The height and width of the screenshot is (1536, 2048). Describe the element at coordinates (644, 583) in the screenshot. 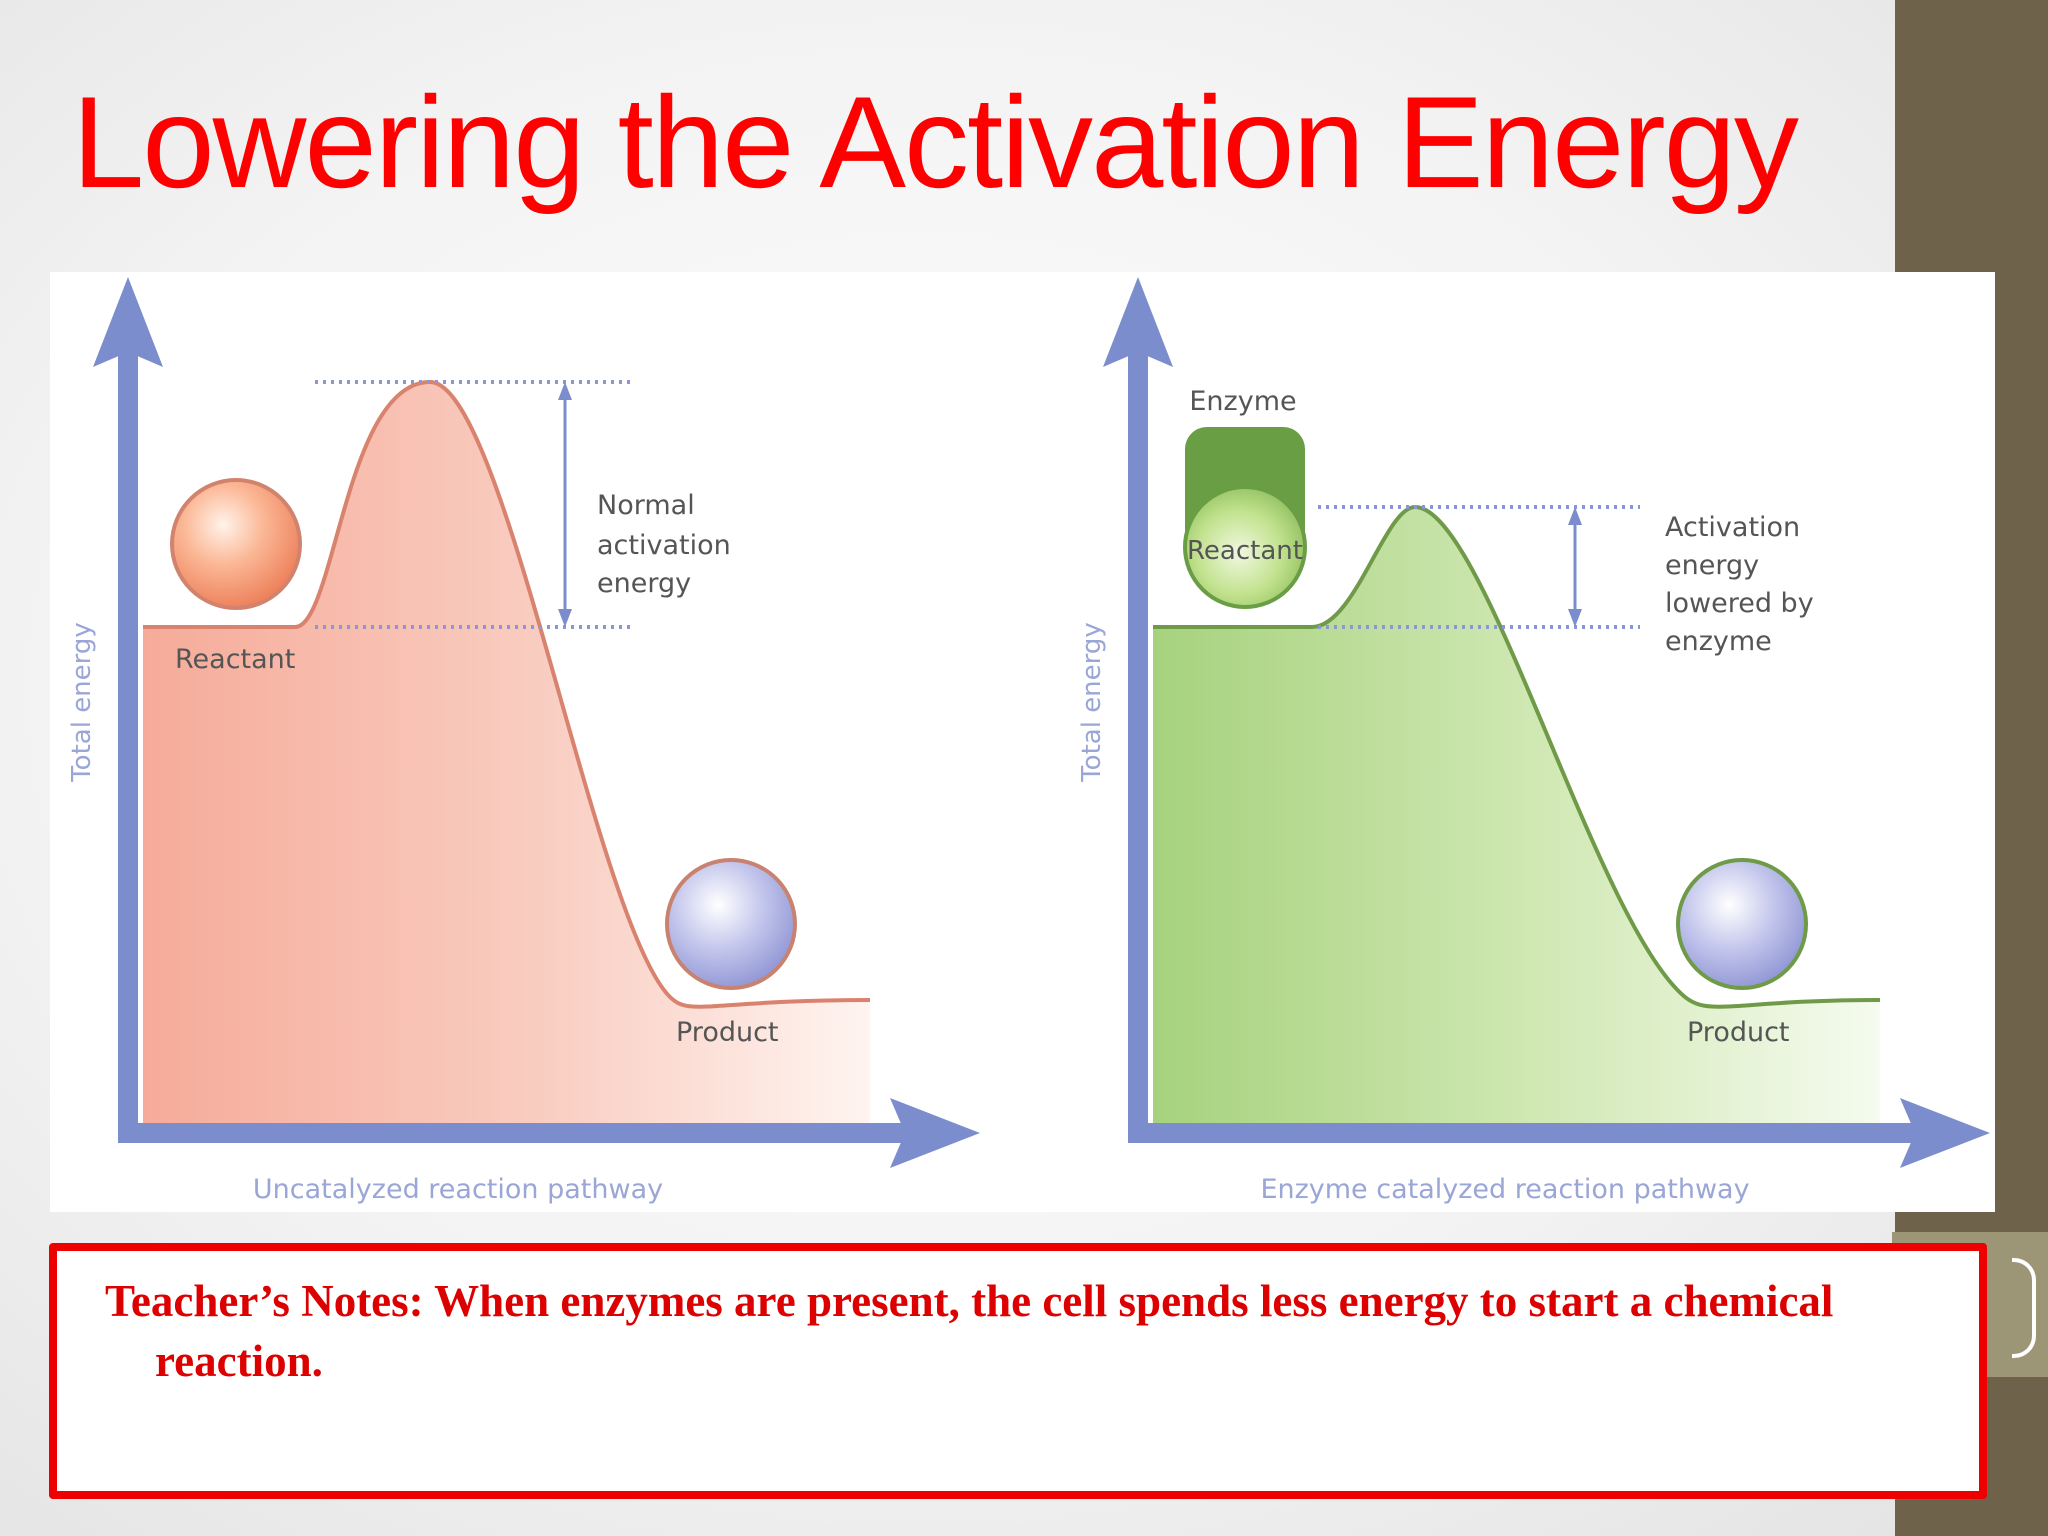

I see `normal-activation-label-line-3: energy` at that location.